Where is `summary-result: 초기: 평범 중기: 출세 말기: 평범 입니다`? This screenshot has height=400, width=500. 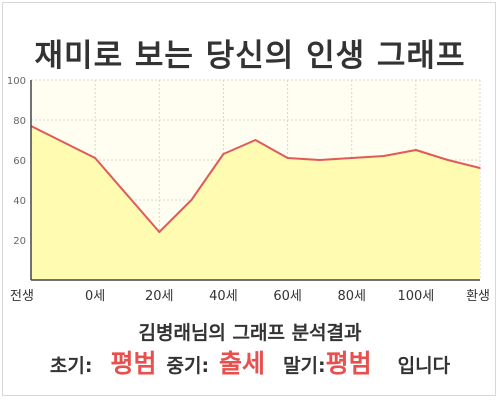 summary-result: 초기: 평범 중기: 출세 말기: 평범 입니다 is located at coordinates (250, 364).